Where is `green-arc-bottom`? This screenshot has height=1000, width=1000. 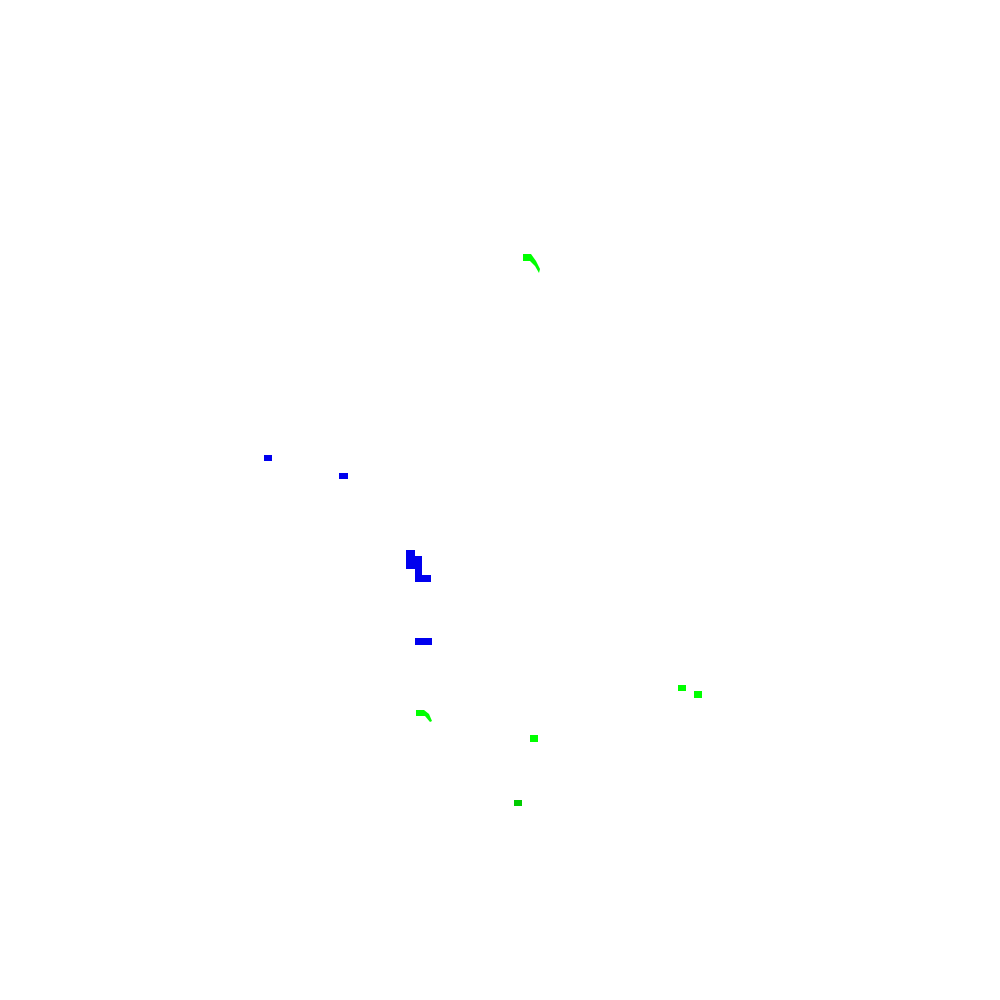 green-arc-bottom is located at coordinates (424, 716).